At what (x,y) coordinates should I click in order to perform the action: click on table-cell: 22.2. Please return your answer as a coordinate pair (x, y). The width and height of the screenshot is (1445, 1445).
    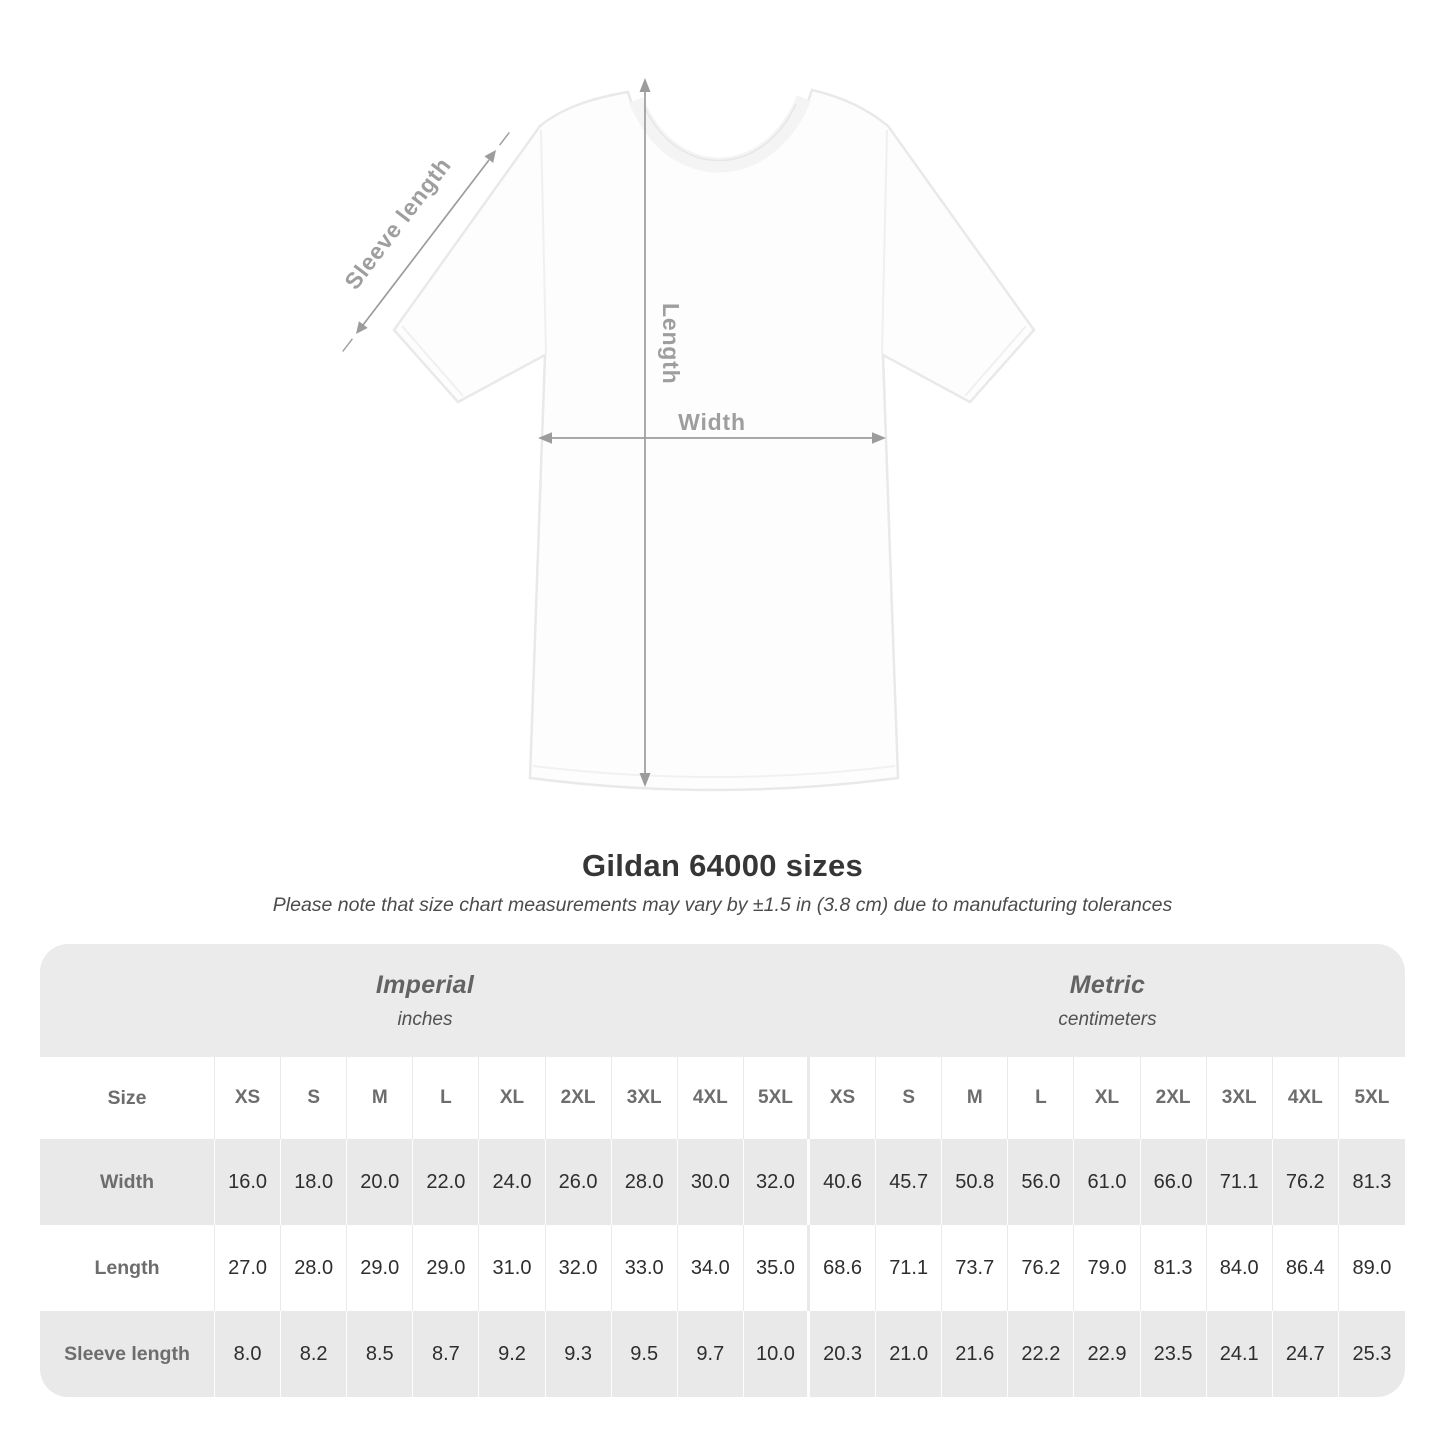
    Looking at the image, I should click on (1041, 1354).